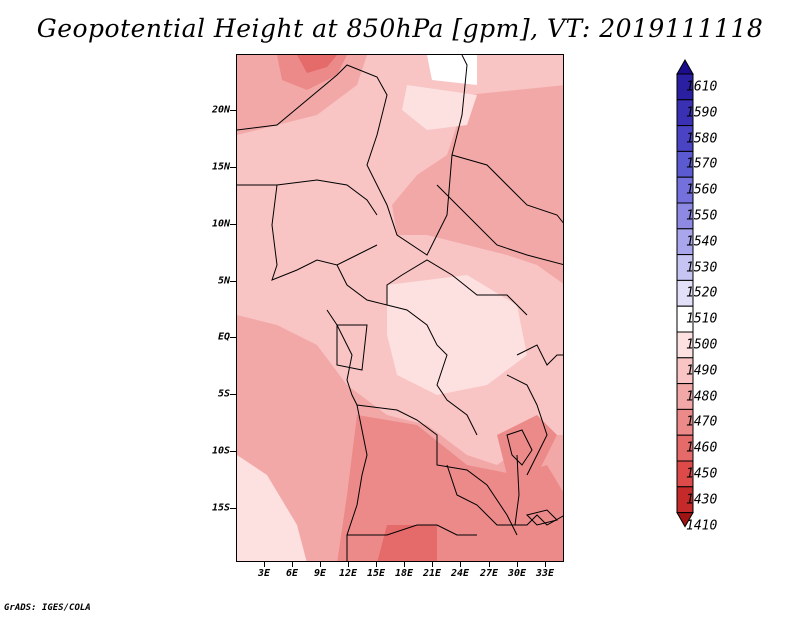 This screenshot has height=618, width=800. Describe the element at coordinates (702, 448) in the screenshot. I see `colorbar-label: 1460` at that location.